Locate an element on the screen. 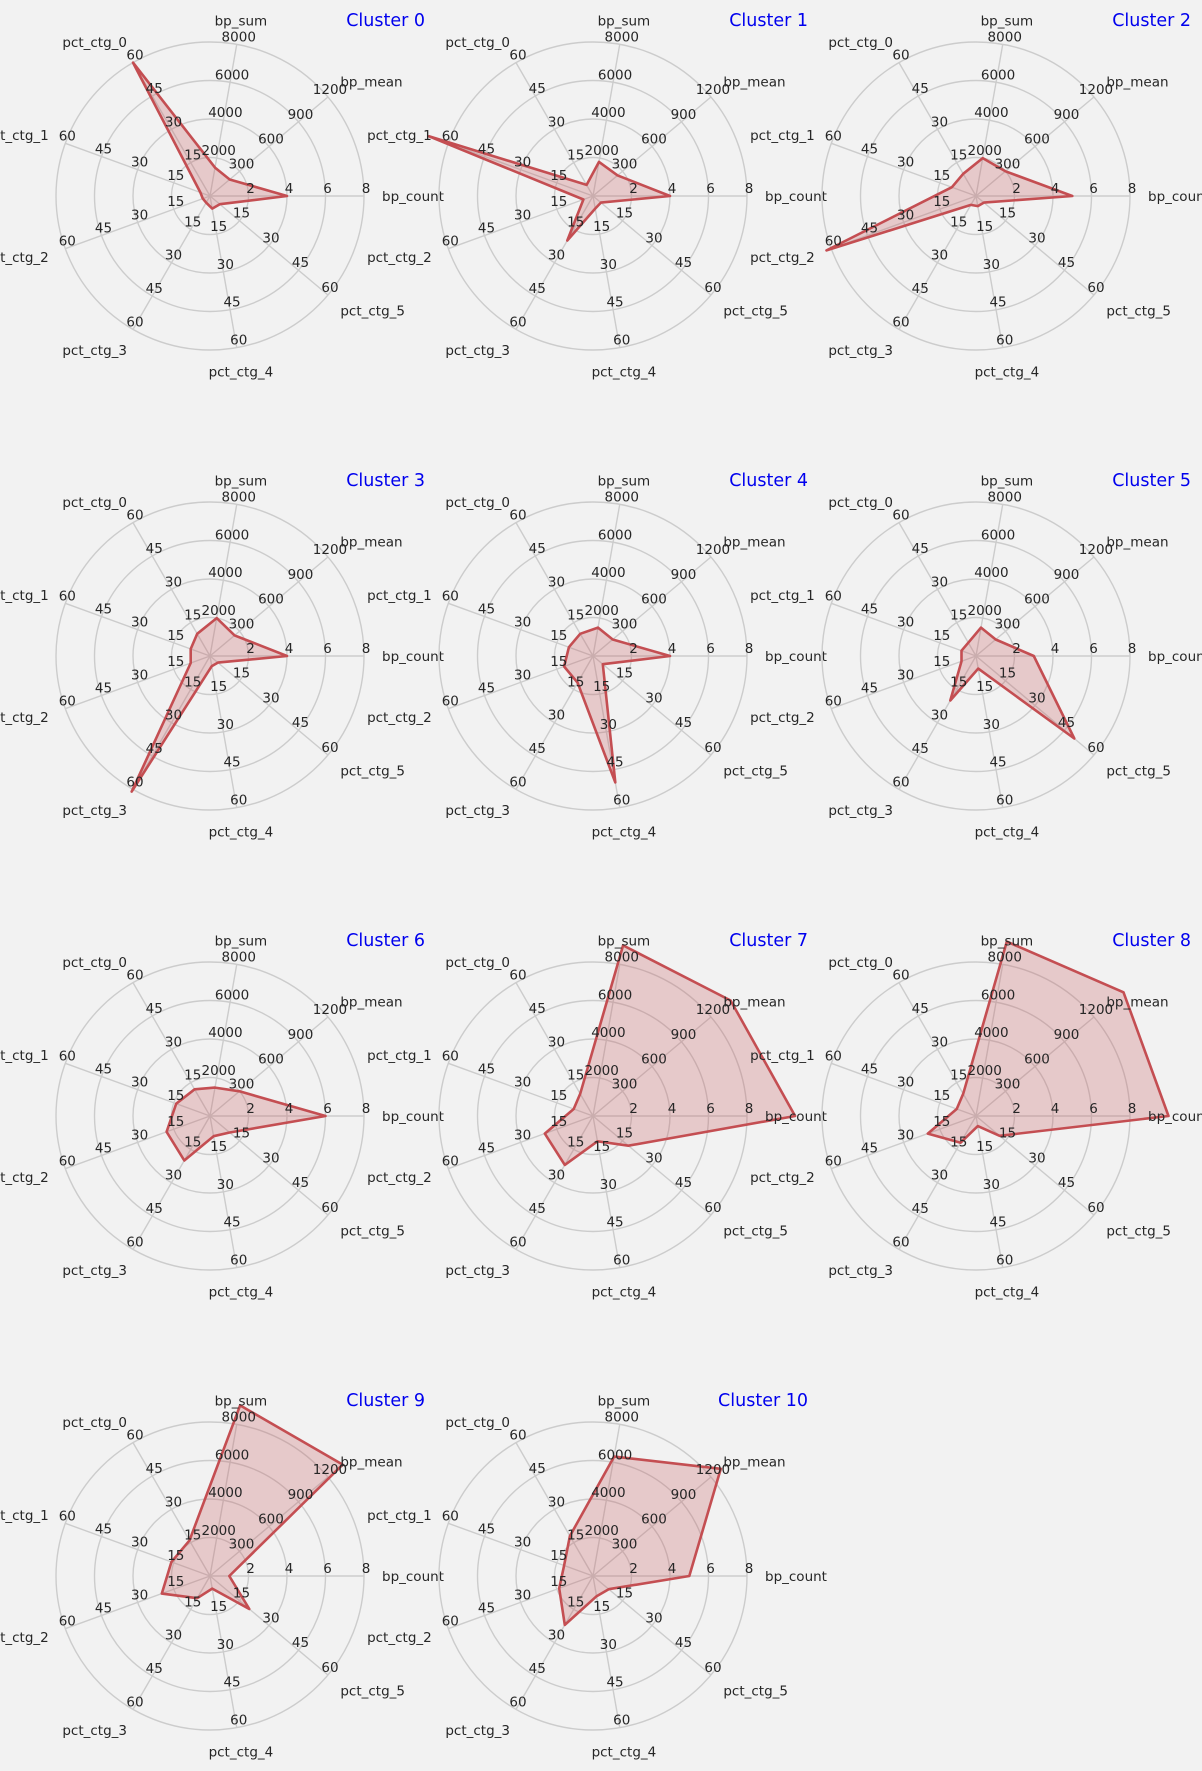 This screenshot has height=1771, width=1202. tick-label: 6000 is located at coordinates (998, 535).